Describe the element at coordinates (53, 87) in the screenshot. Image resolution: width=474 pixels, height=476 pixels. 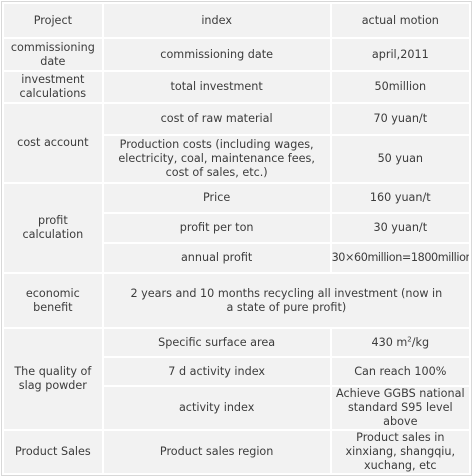
I see `project-investment: investment calculations` at that location.